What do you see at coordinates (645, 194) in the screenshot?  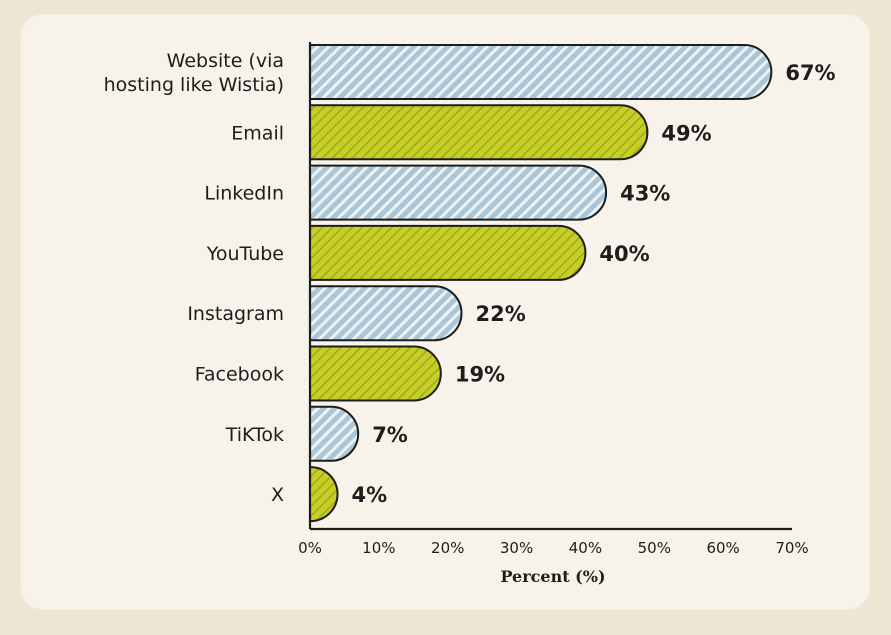 I see `value-label: 43%` at bounding box center [645, 194].